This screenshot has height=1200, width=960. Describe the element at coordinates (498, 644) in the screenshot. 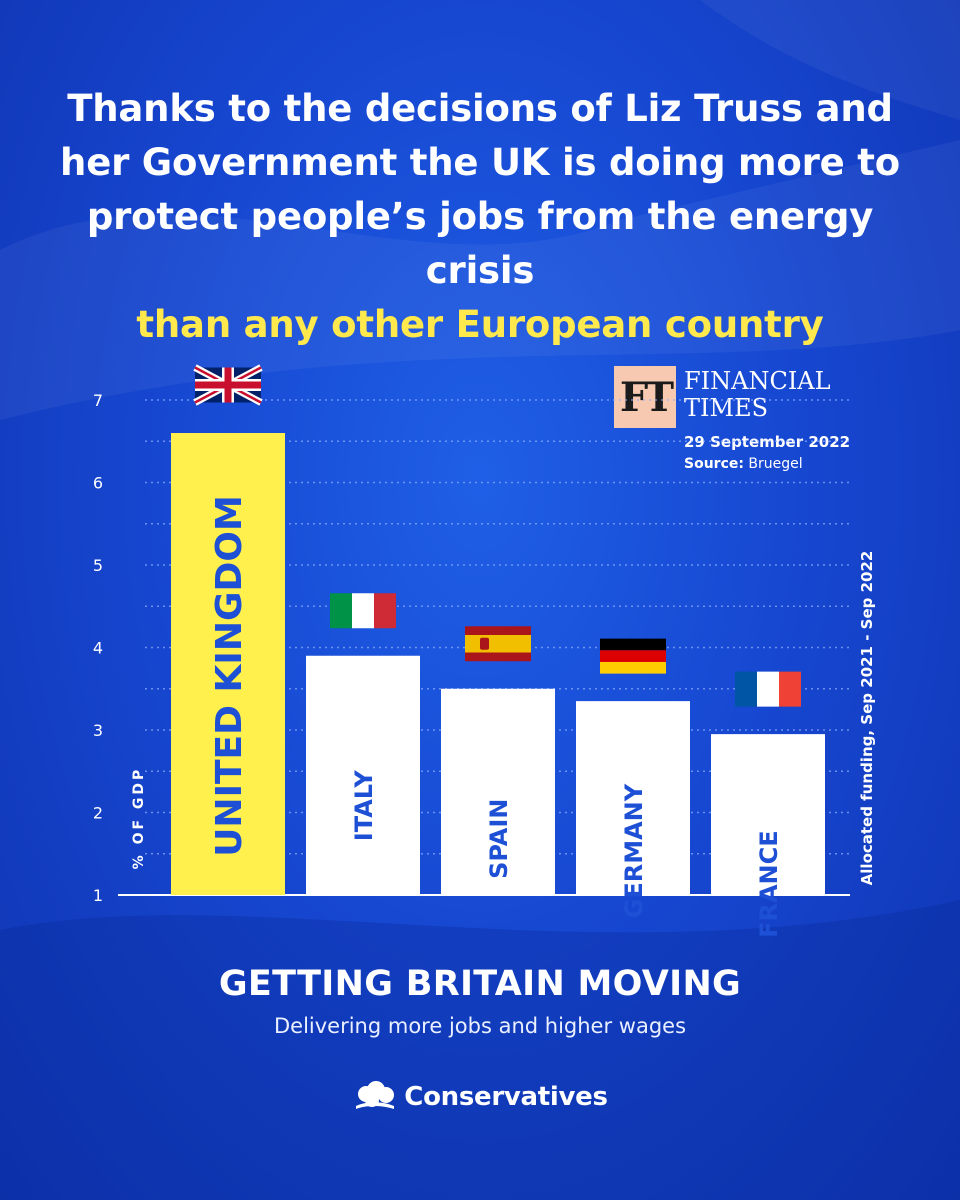

I see `spain-flag-icon` at that location.